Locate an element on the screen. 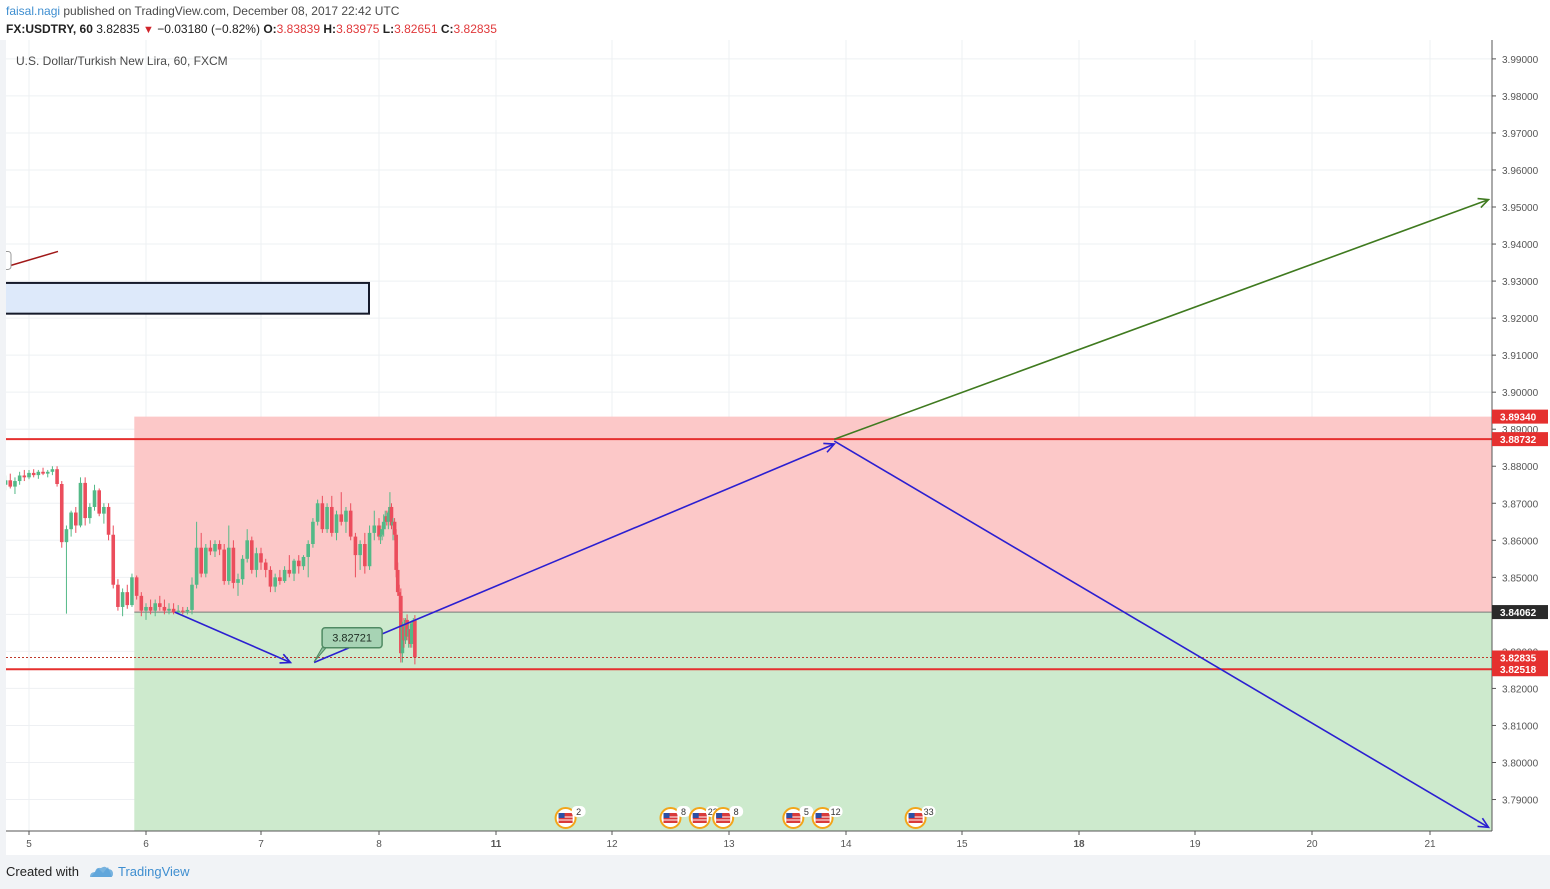 This screenshot has width=1550, height=889. event-count: 8 is located at coordinates (736, 812).